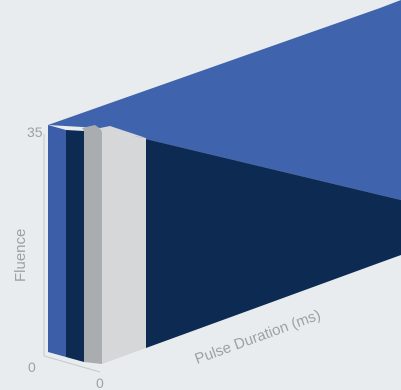 The image size is (401, 390). I want to click on y-axis-label: Fluence, so click(20, 255).